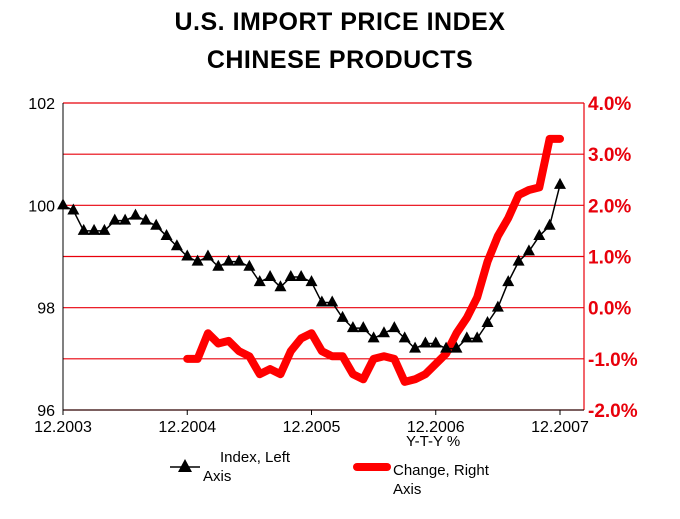  I want to click on left-axis-tick-label: 96, so click(46, 411).